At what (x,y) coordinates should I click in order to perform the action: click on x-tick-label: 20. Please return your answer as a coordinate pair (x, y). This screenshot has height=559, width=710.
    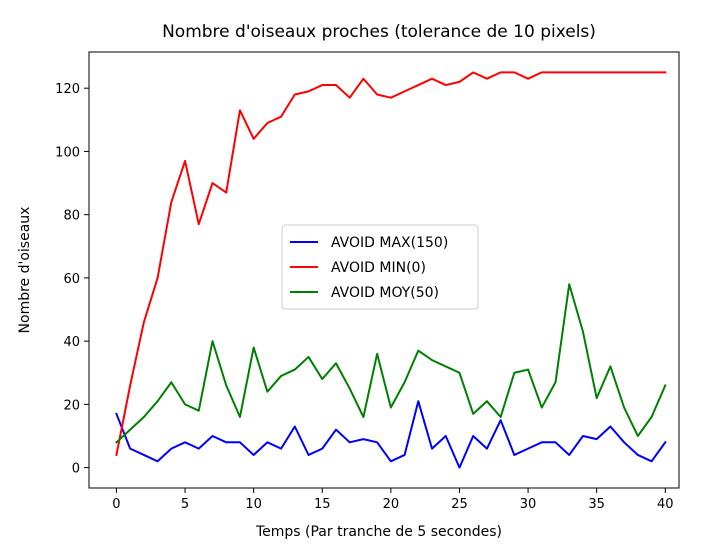
    Looking at the image, I should click on (391, 504).